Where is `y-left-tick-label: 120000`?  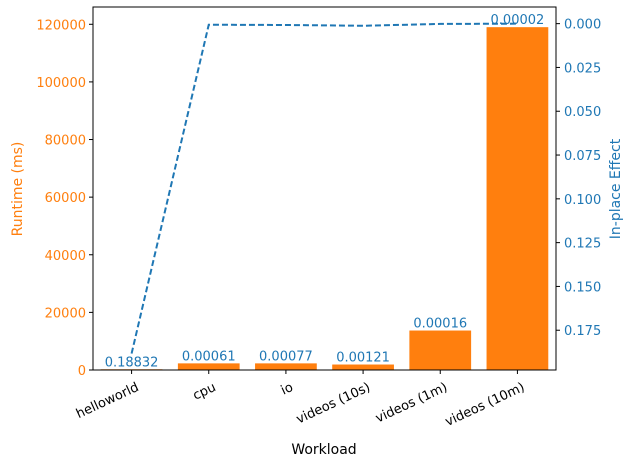
y-left-tick-label: 120000 is located at coordinates (61, 25).